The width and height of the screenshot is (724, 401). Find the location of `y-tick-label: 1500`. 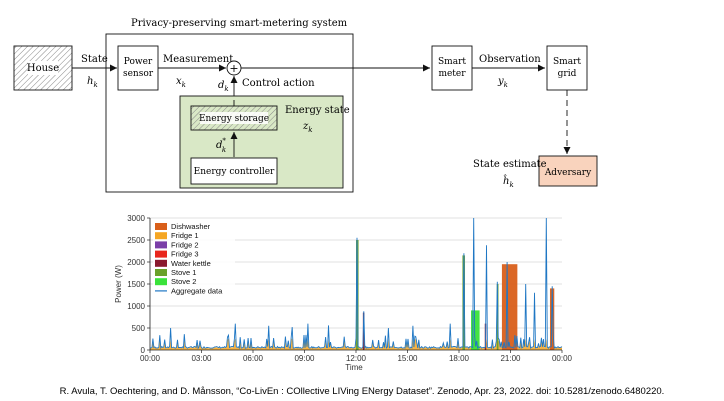

y-tick-label: 1500 is located at coordinates (136, 284).